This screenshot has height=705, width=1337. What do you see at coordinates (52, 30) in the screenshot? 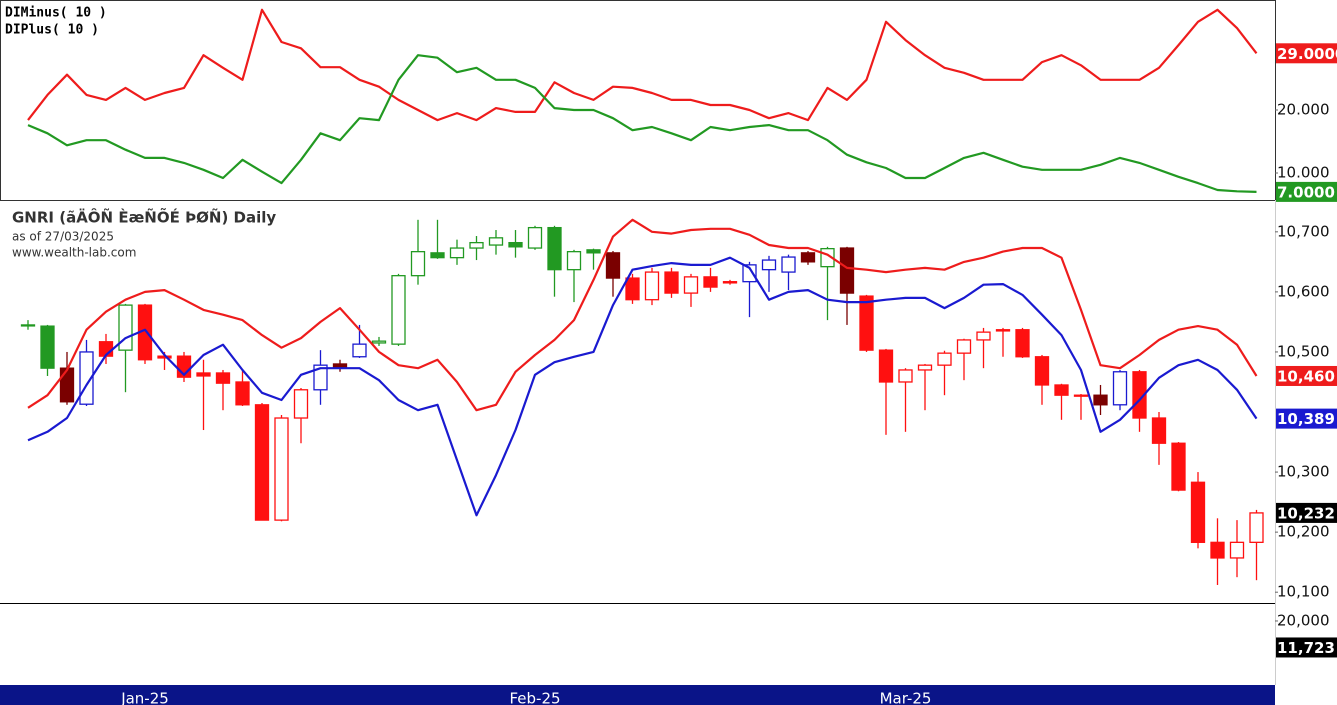
I see `legend-entry: DIPlus( 10 )` at bounding box center [52, 30].